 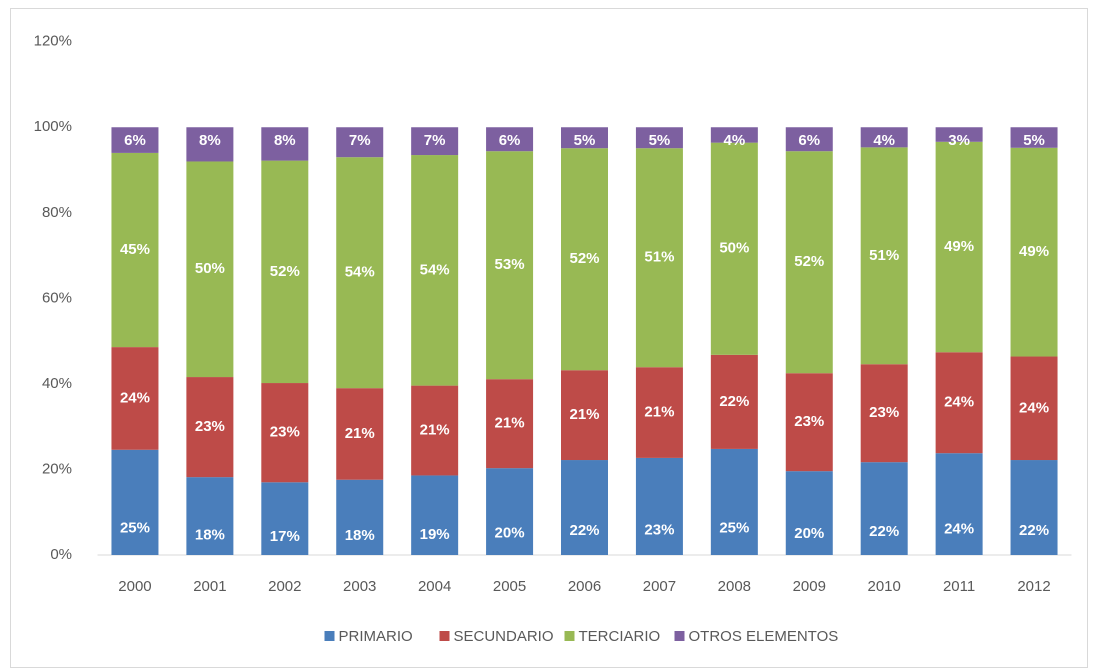 What do you see at coordinates (434, 586) in the screenshot?
I see `x-tick-label: 2004` at bounding box center [434, 586].